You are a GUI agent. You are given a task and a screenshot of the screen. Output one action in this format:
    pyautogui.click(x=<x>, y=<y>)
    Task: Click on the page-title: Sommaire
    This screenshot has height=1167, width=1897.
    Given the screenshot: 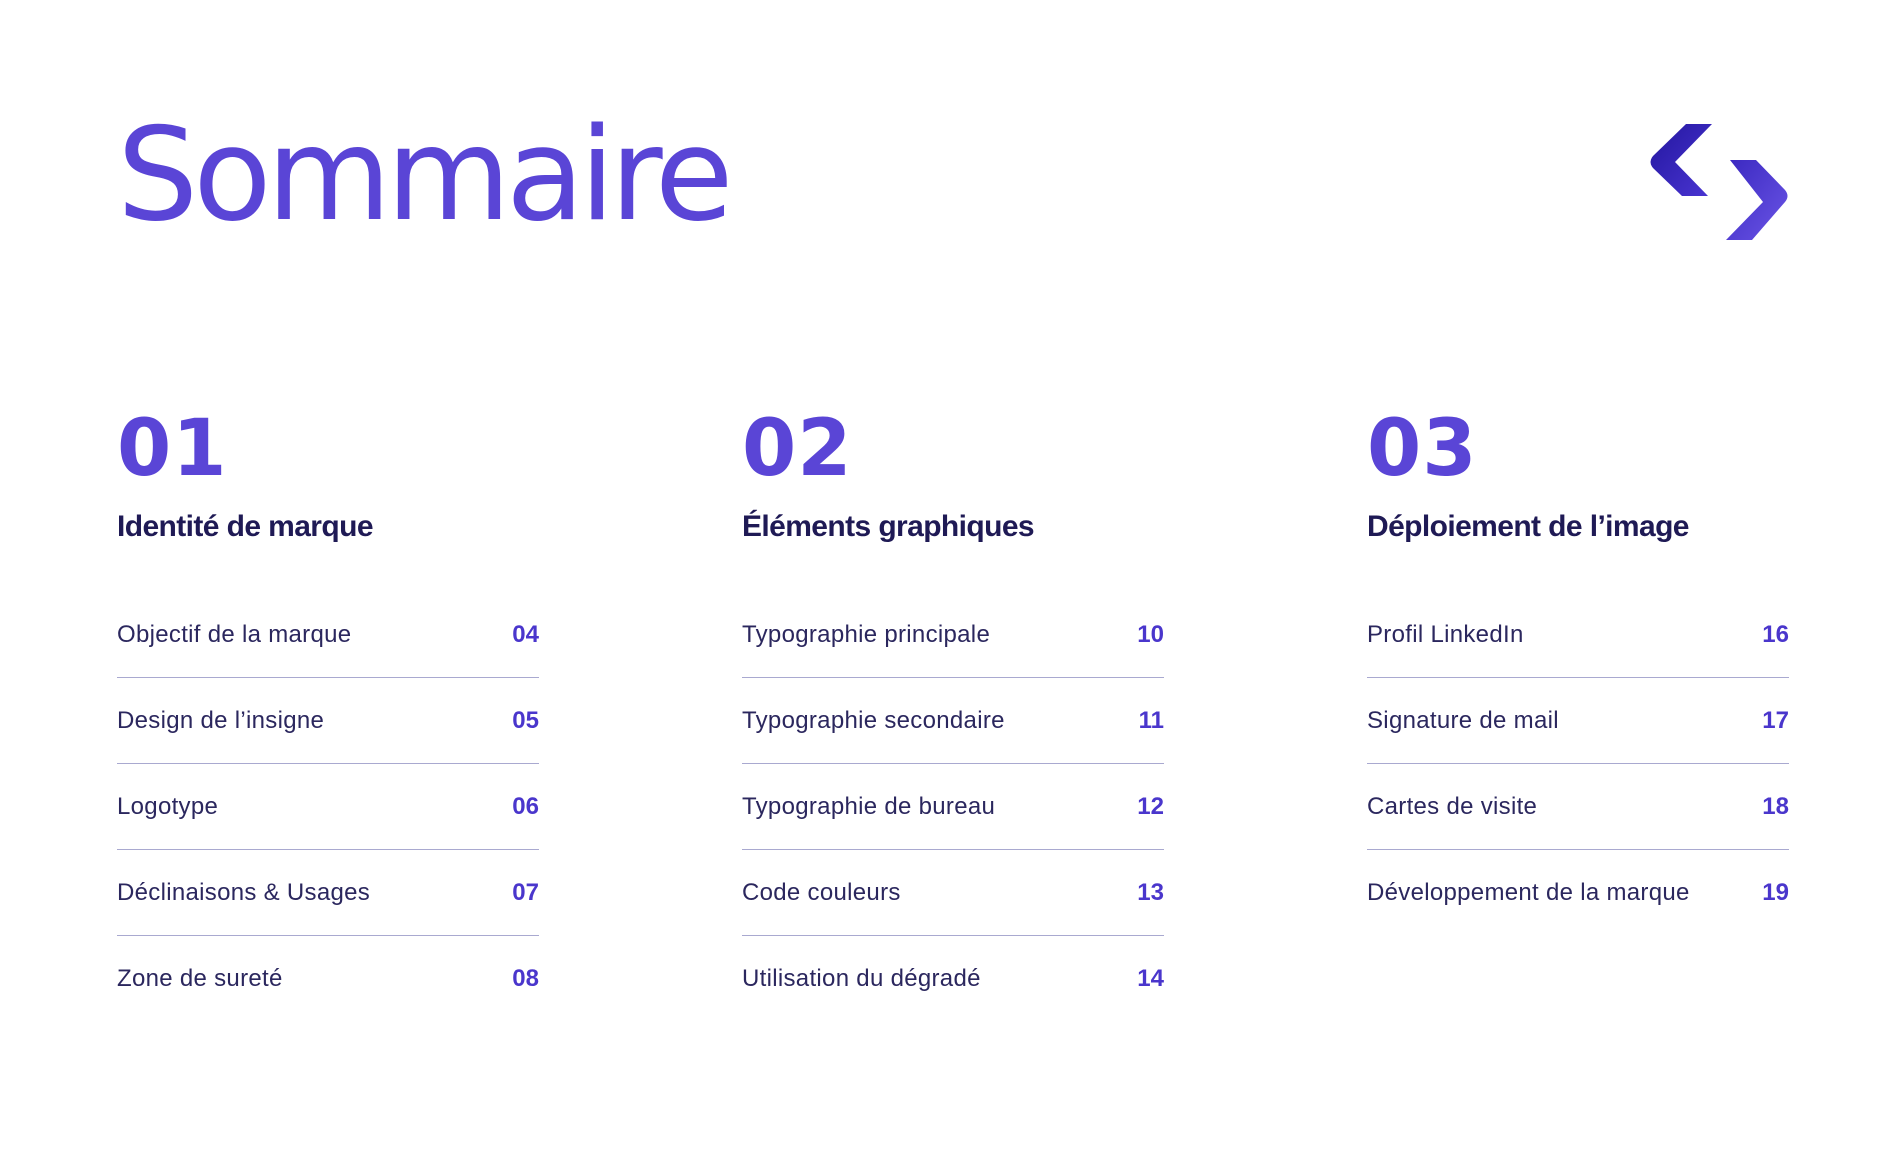 What is the action you would take?
    pyautogui.click(x=425, y=175)
    